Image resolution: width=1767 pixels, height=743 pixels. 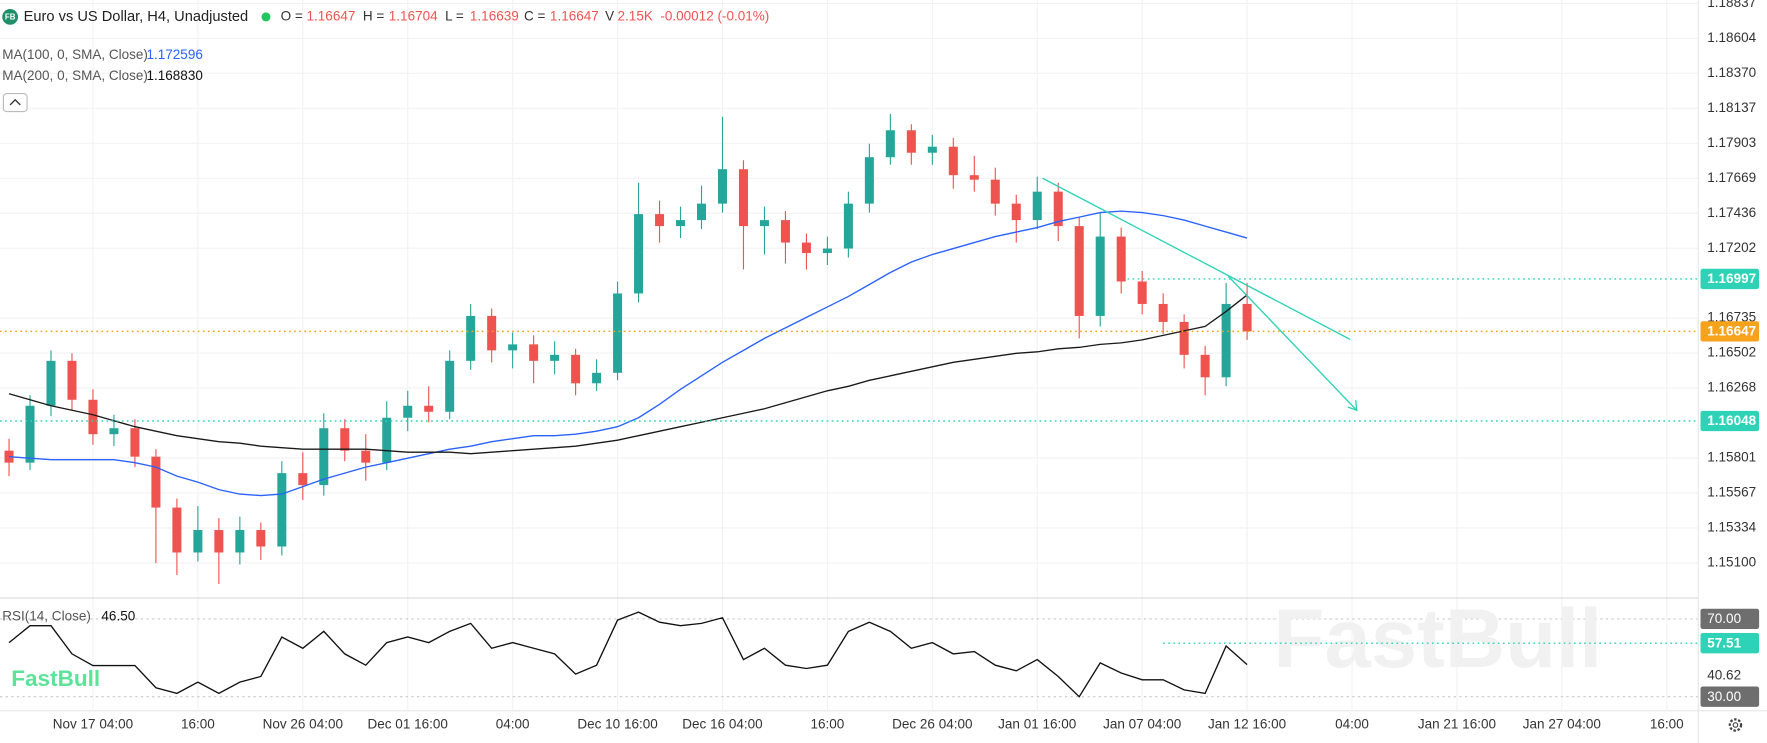 What do you see at coordinates (118, 615) in the screenshot?
I see `rsi-legend-value: 46.50` at bounding box center [118, 615].